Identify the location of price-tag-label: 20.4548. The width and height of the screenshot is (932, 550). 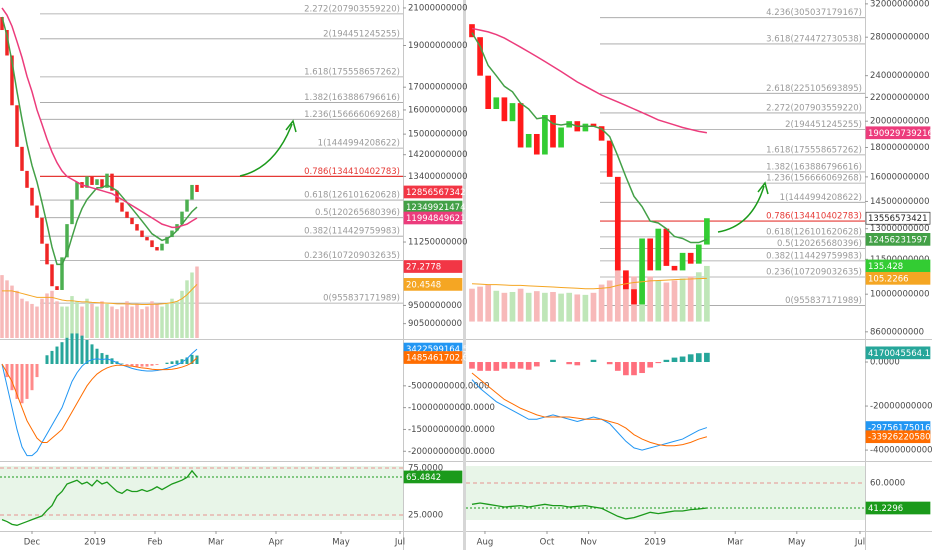
(423, 285).